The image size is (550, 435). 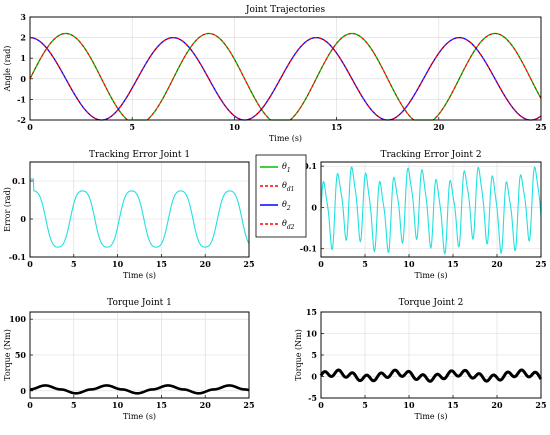 I want to click on y-tick-label: -5, so click(x=312, y=398).